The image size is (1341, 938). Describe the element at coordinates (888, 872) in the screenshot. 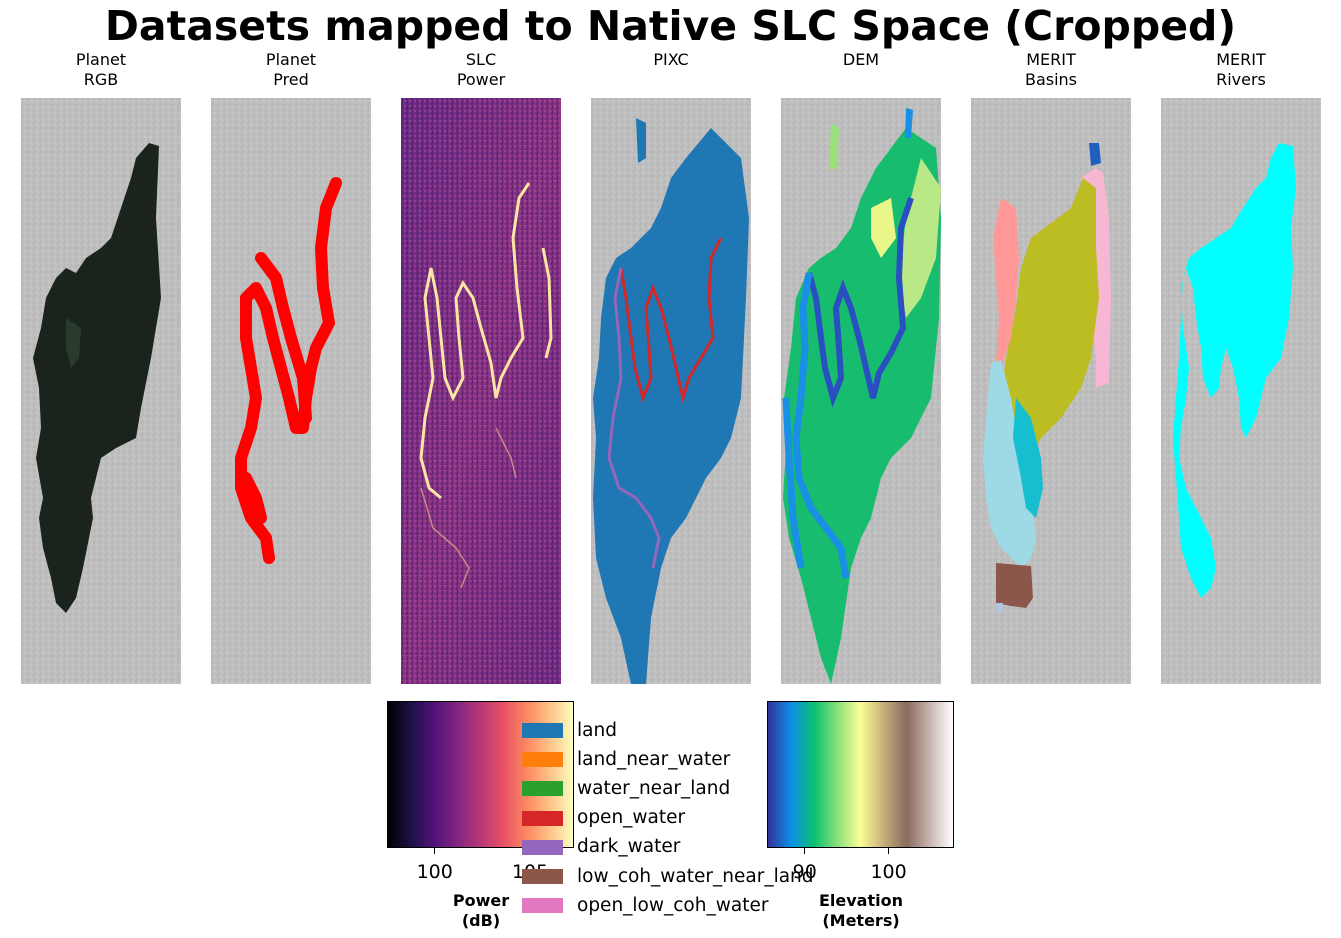

I see `elevation-tick-label: 100` at that location.